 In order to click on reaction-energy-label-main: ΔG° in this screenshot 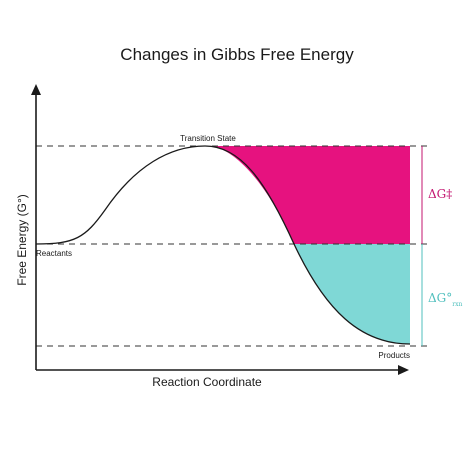, I will do `click(440, 298)`.